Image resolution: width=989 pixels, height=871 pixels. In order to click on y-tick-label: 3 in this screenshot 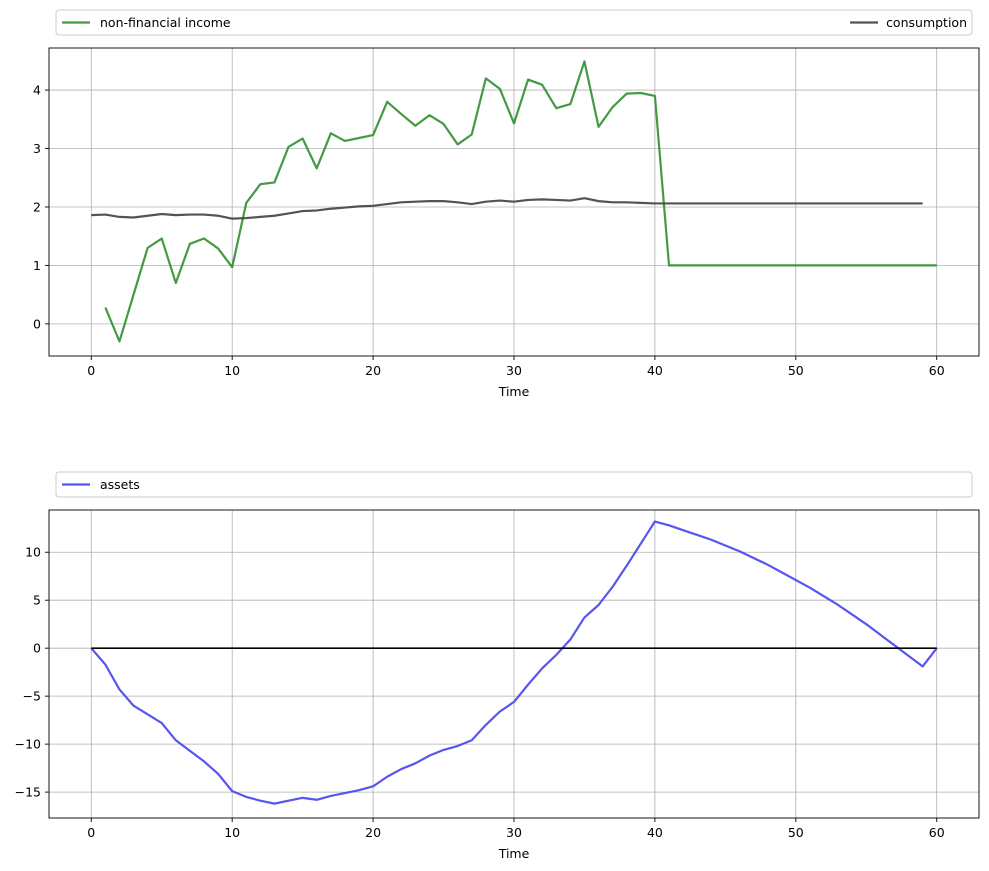, I will do `click(37, 148)`.